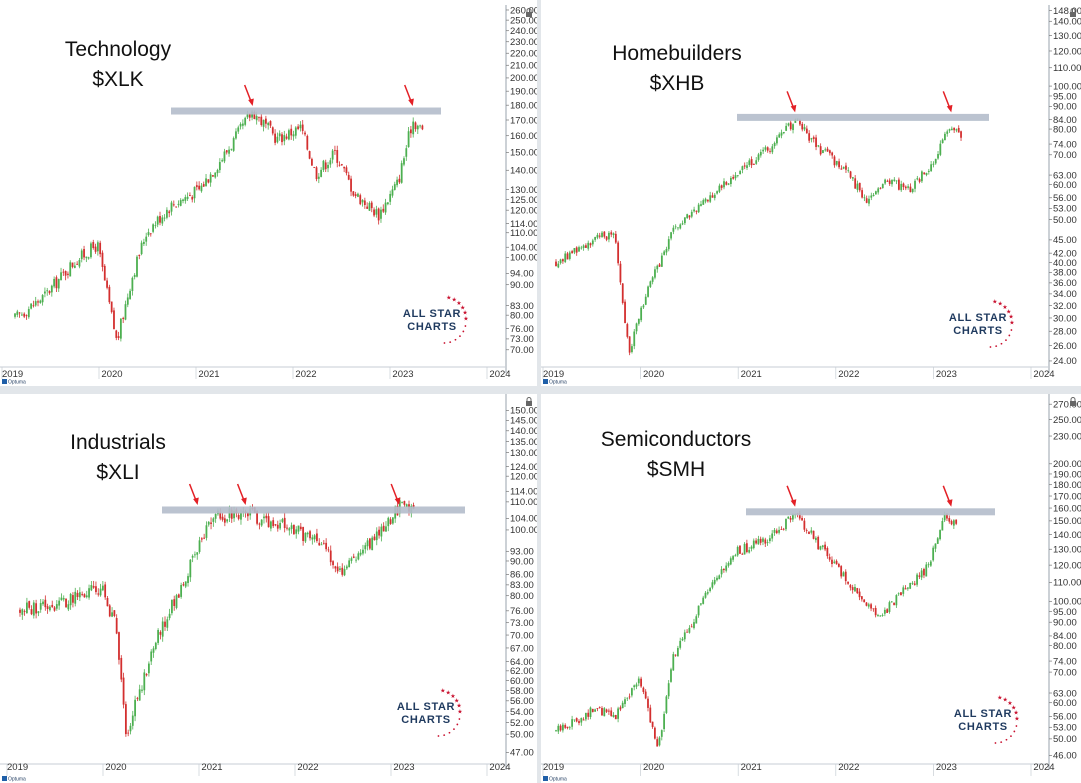 The height and width of the screenshot is (783, 1081). I want to click on arrow-marker, so click(791, 102).